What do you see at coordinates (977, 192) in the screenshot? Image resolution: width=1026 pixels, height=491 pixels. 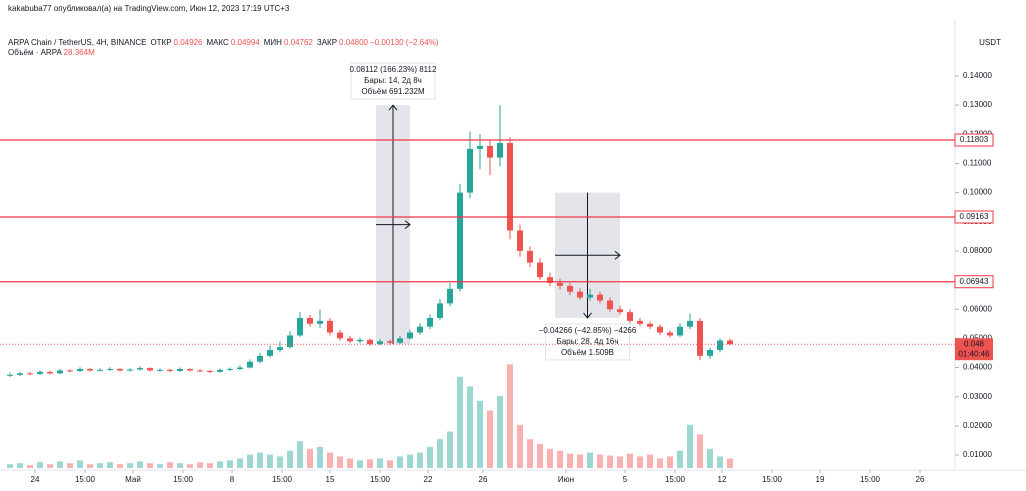 I see `y-tick-label: 0.10000` at bounding box center [977, 192].